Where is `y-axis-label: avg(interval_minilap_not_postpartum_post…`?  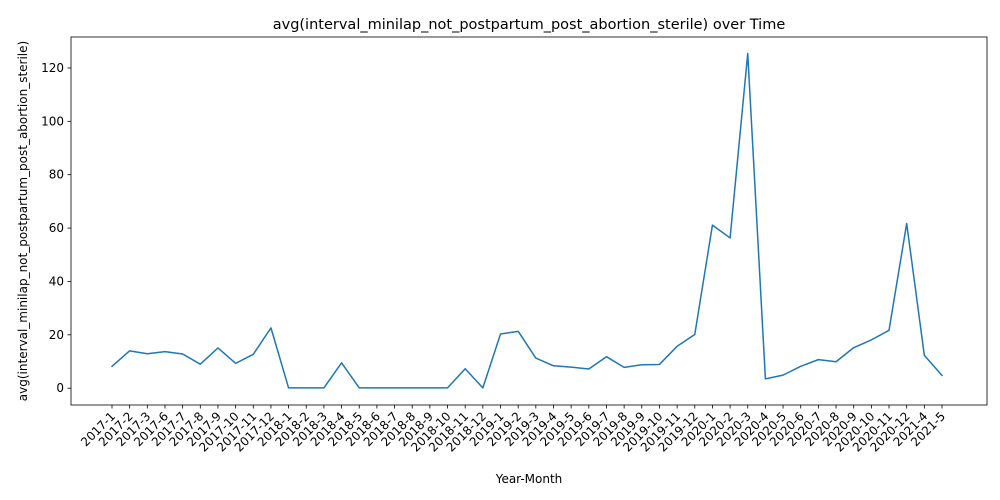 y-axis-label: avg(interval_minilap_not_postpartum_post… is located at coordinates (23, 221).